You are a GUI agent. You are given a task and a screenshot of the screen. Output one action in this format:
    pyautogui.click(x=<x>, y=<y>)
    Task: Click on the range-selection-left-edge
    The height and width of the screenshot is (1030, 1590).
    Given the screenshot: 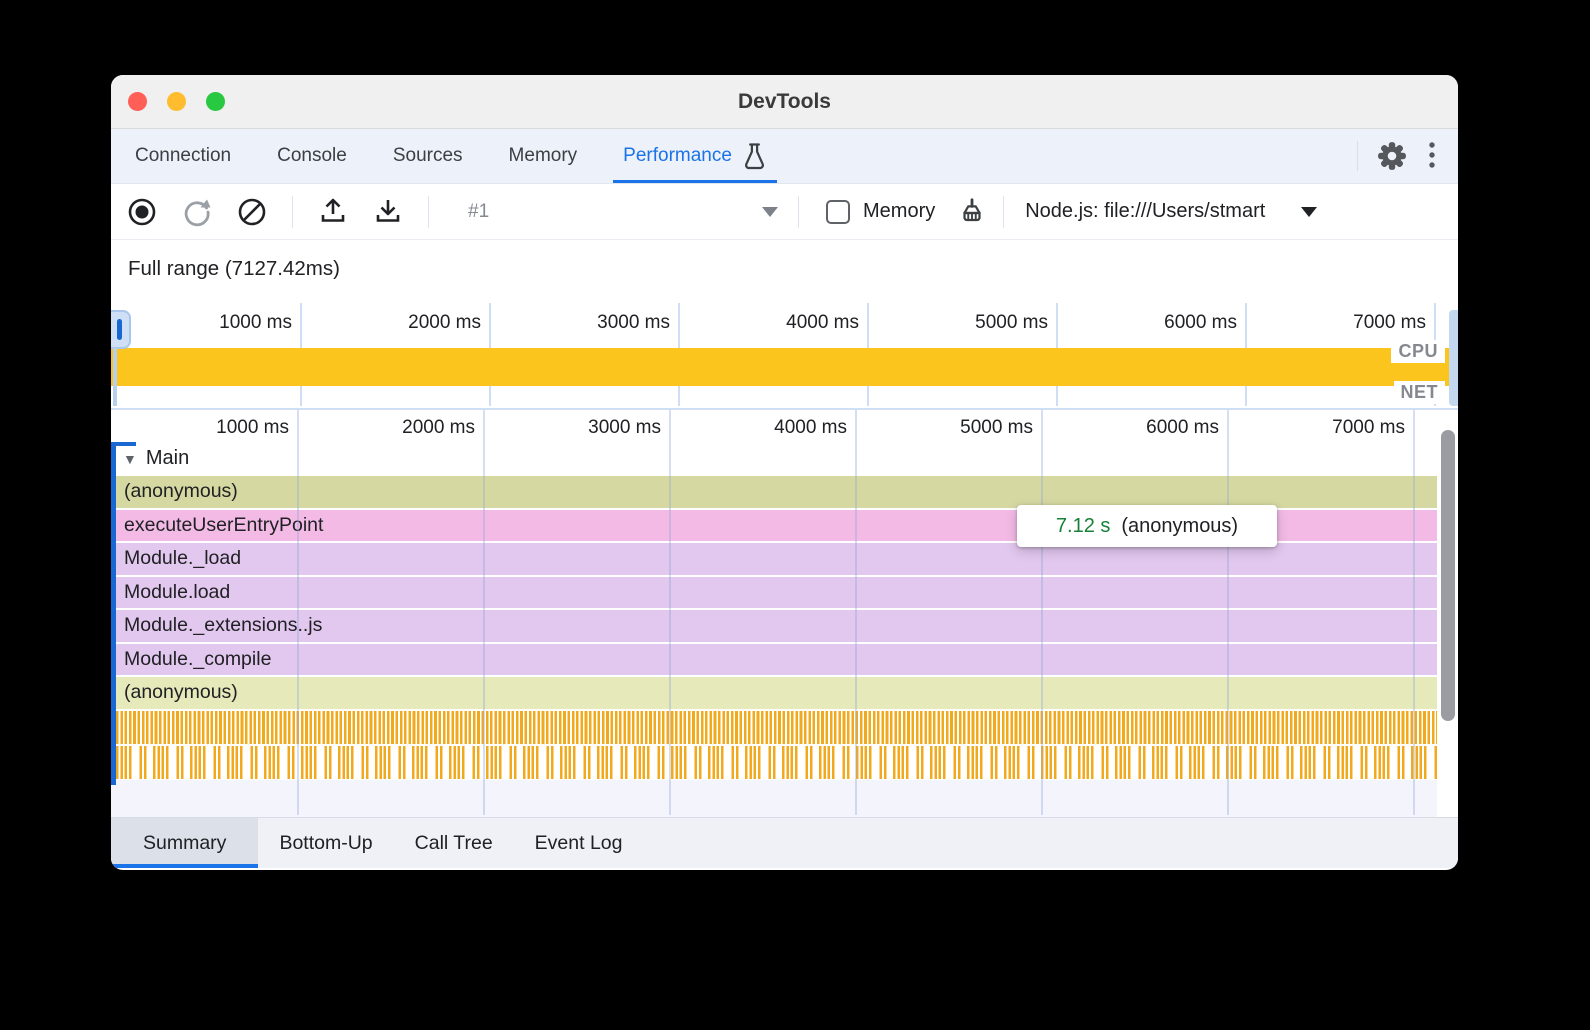 What is the action you would take?
    pyautogui.click(x=115, y=377)
    